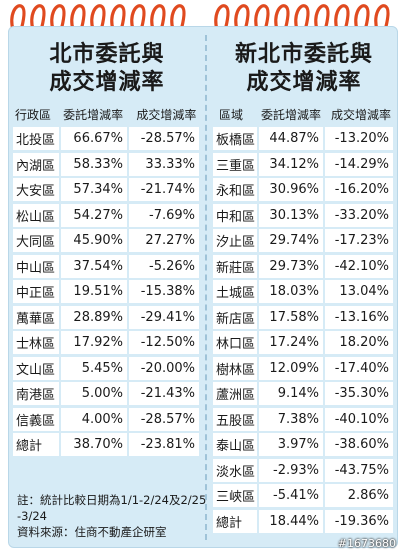 This screenshot has height=552, width=400. Describe the element at coordinates (359, 521) in the screenshot. I see `deal-change: -19.36%` at that location.